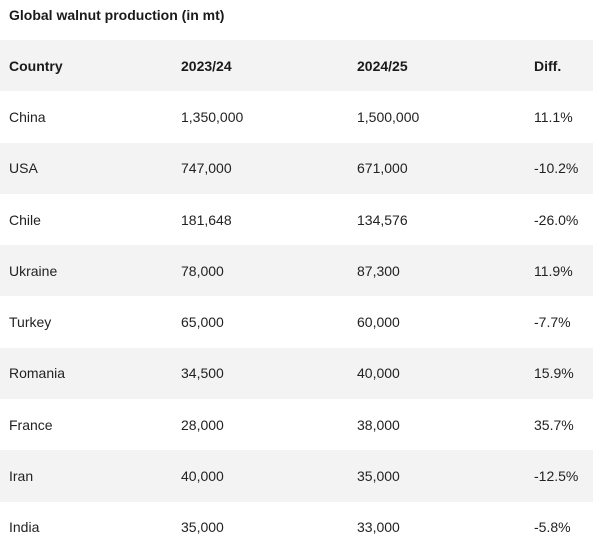 The image size is (593, 553). What do you see at coordinates (202, 270) in the screenshot?
I see `cell-2023-24: 78,000` at bounding box center [202, 270].